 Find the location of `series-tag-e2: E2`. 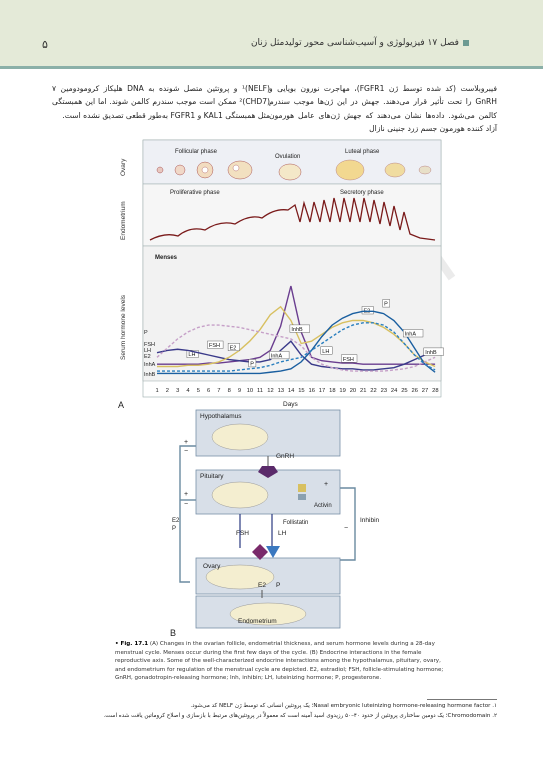

series-tag-e2: E2 is located at coordinates (233, 348).